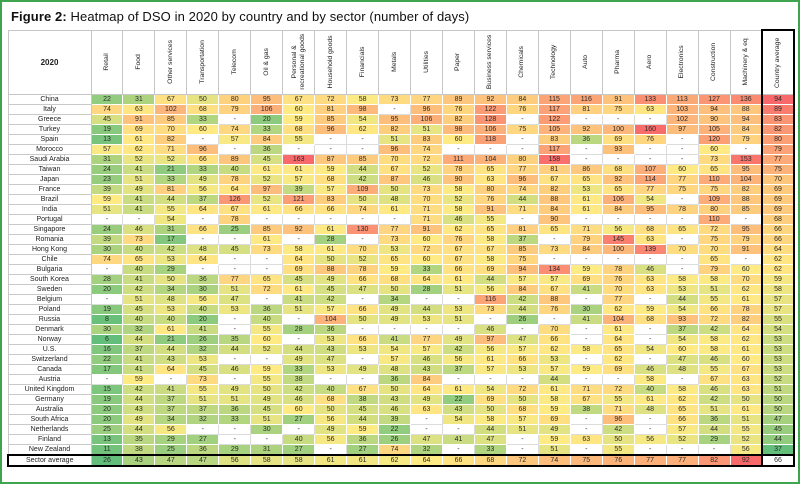 The image size is (800, 484). Describe the element at coordinates (203, 149) in the screenshot. I see `heatmap-cell: 96` at that location.